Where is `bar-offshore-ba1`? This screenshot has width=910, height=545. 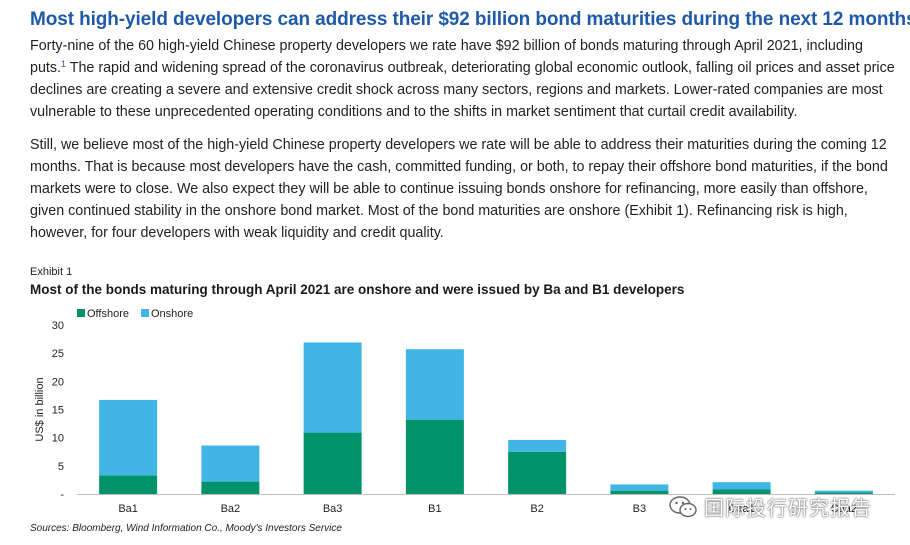
bar-offshore-ba1 is located at coordinates (128, 484).